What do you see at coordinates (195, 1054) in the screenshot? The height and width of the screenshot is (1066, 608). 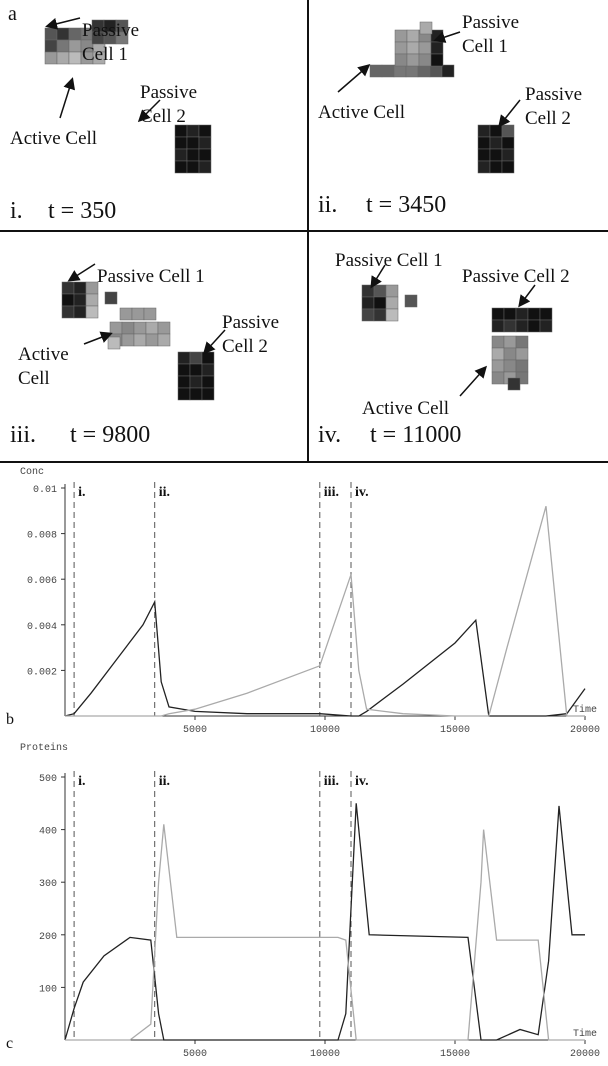 I see `x-tick-label: 5000` at bounding box center [195, 1054].